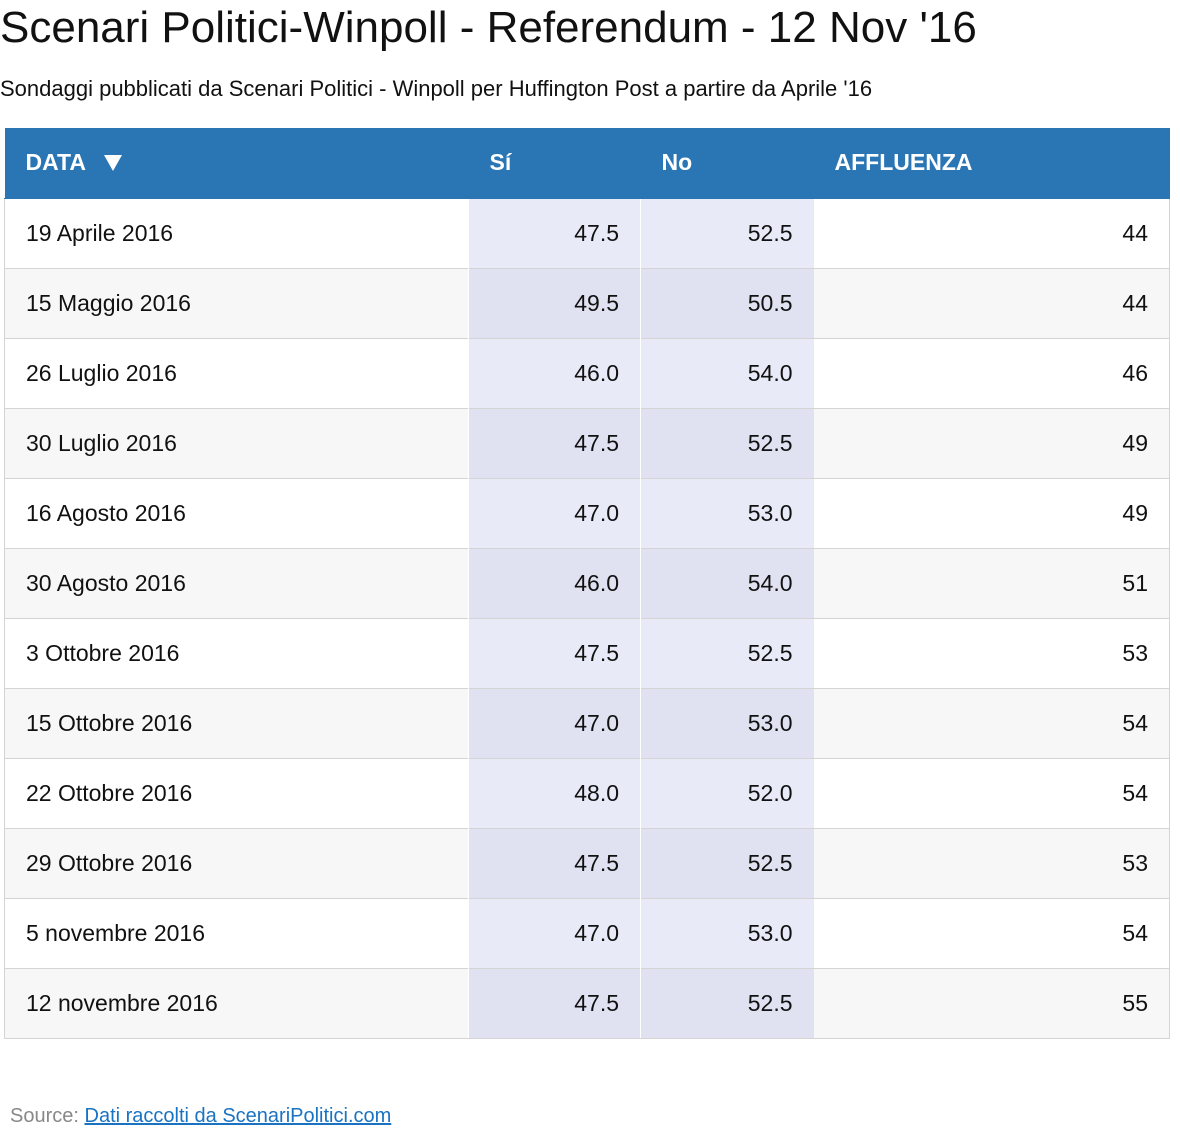 The height and width of the screenshot is (1138, 1180). I want to click on table-header-row: DATA Sí No AFFLUENZA, so click(587, 163).